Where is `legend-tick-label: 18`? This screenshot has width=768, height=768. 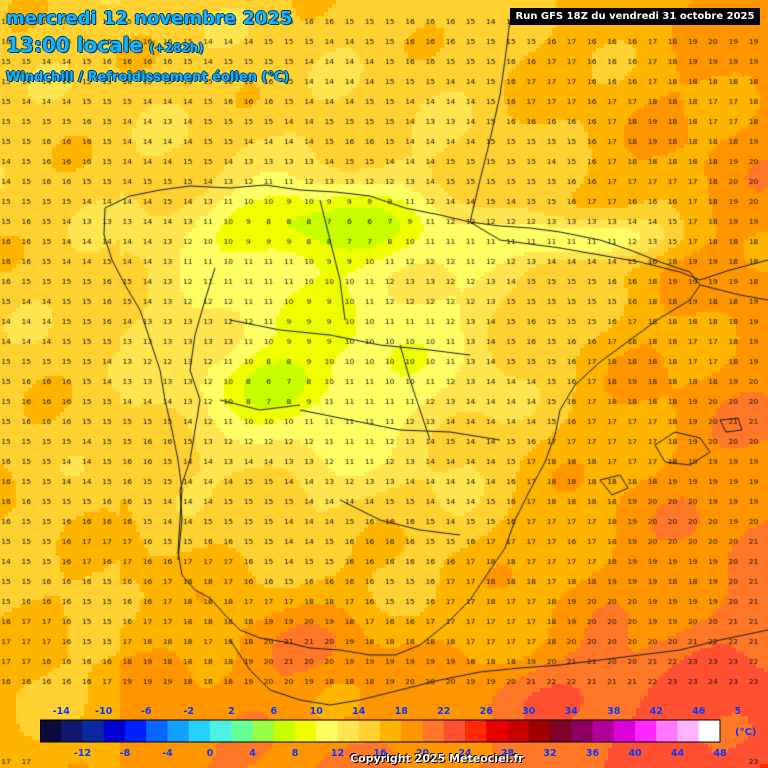
legend-tick-label: 18 is located at coordinates (402, 711).